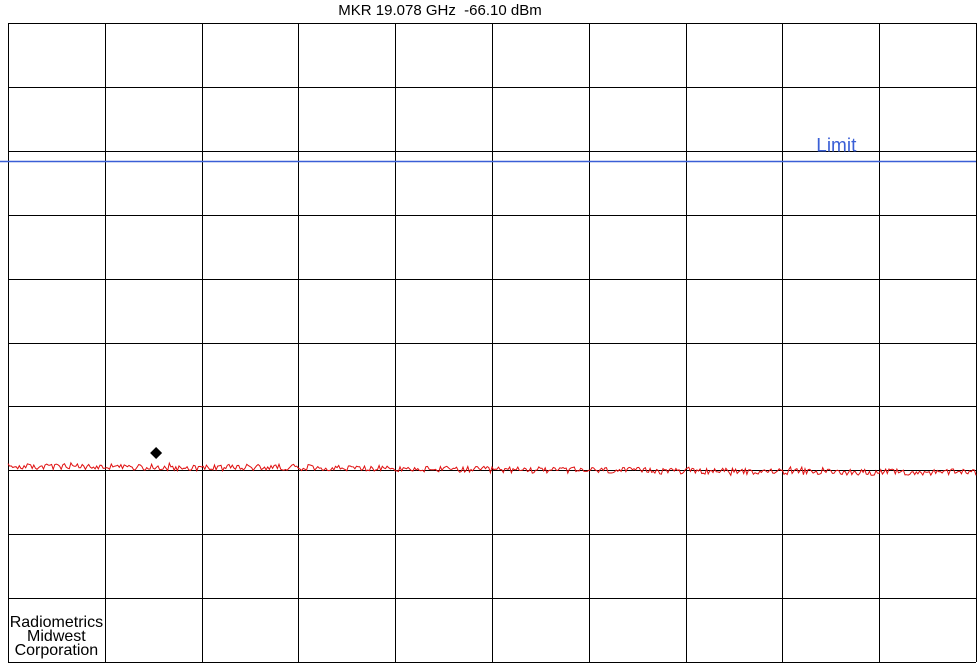 Image resolution: width=978 pixels, height=663 pixels. Describe the element at coordinates (56, 622) in the screenshot. I see `company-line-1: Radiometrics` at that location.